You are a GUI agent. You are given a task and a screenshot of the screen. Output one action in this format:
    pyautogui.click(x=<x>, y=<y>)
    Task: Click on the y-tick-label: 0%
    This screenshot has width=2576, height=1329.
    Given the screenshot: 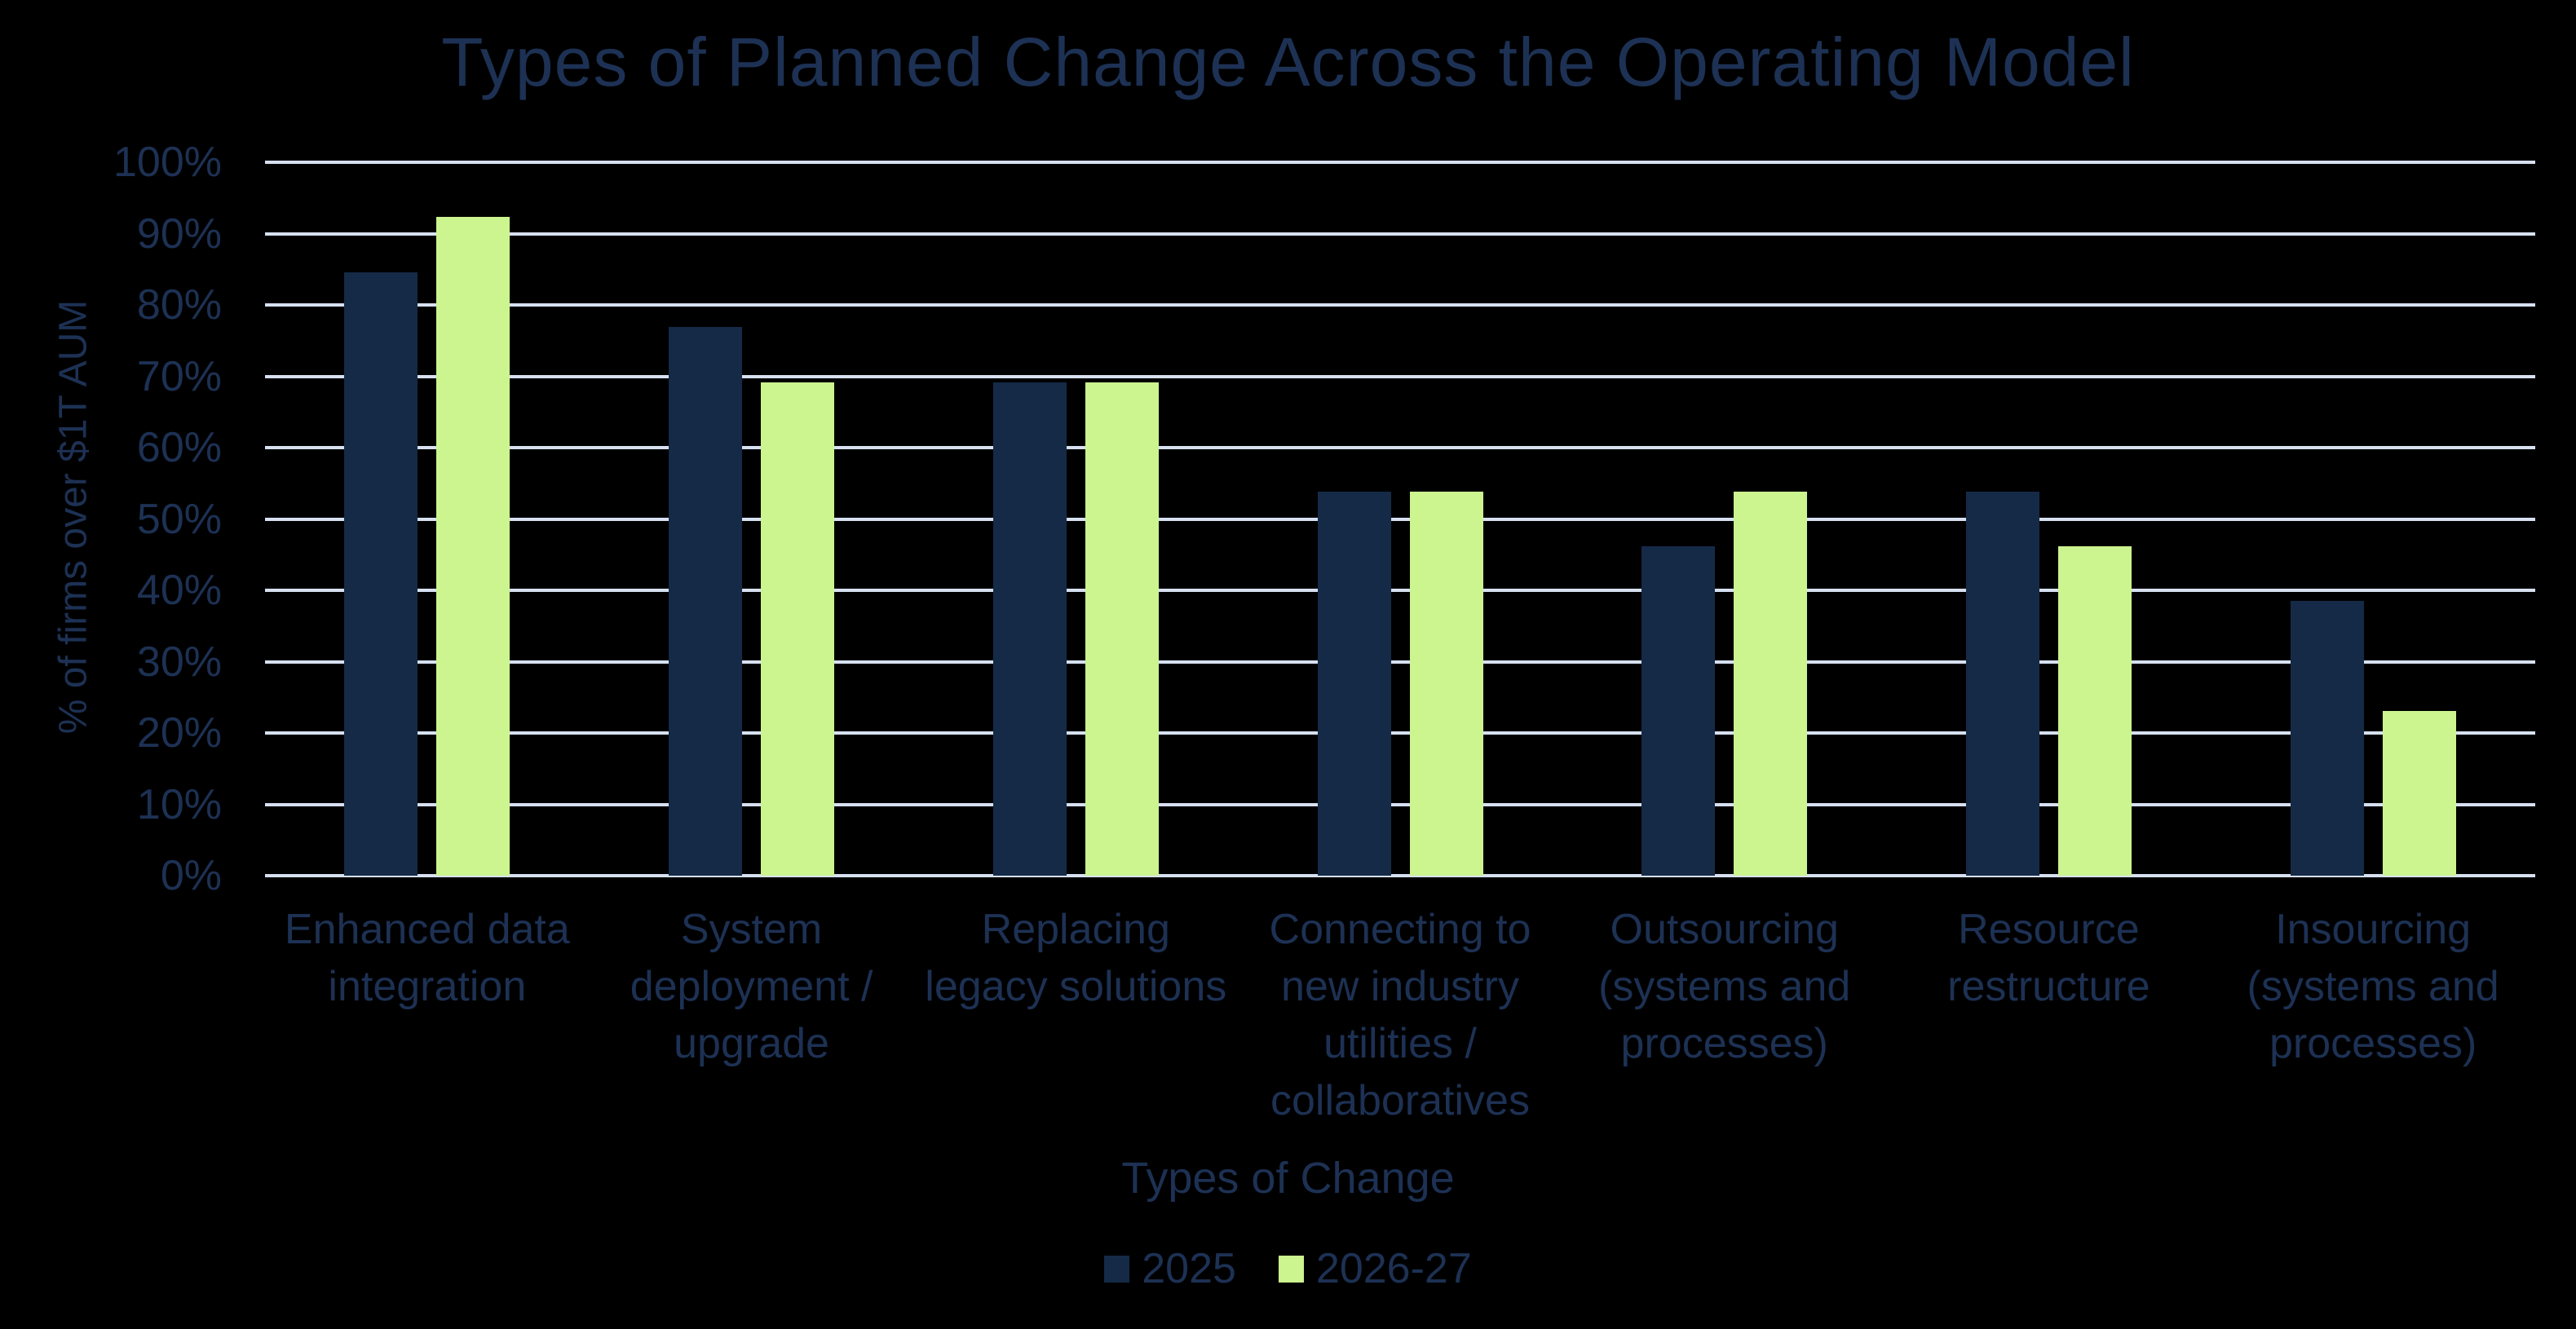 What is the action you would take?
    pyautogui.click(x=191, y=875)
    